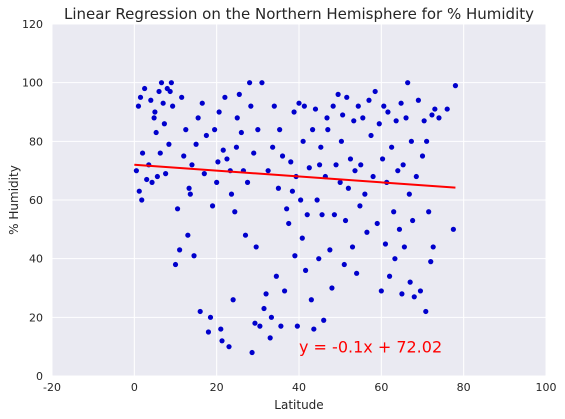  I want to click on x-tick-label: 80, so click(464, 387).